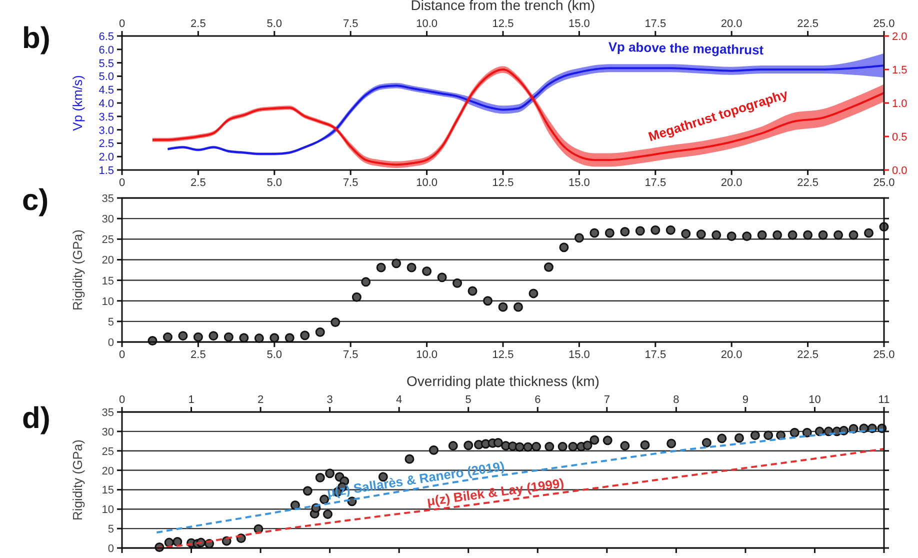  I want to click on y-axis-title: Vp (km/s), so click(77, 103).